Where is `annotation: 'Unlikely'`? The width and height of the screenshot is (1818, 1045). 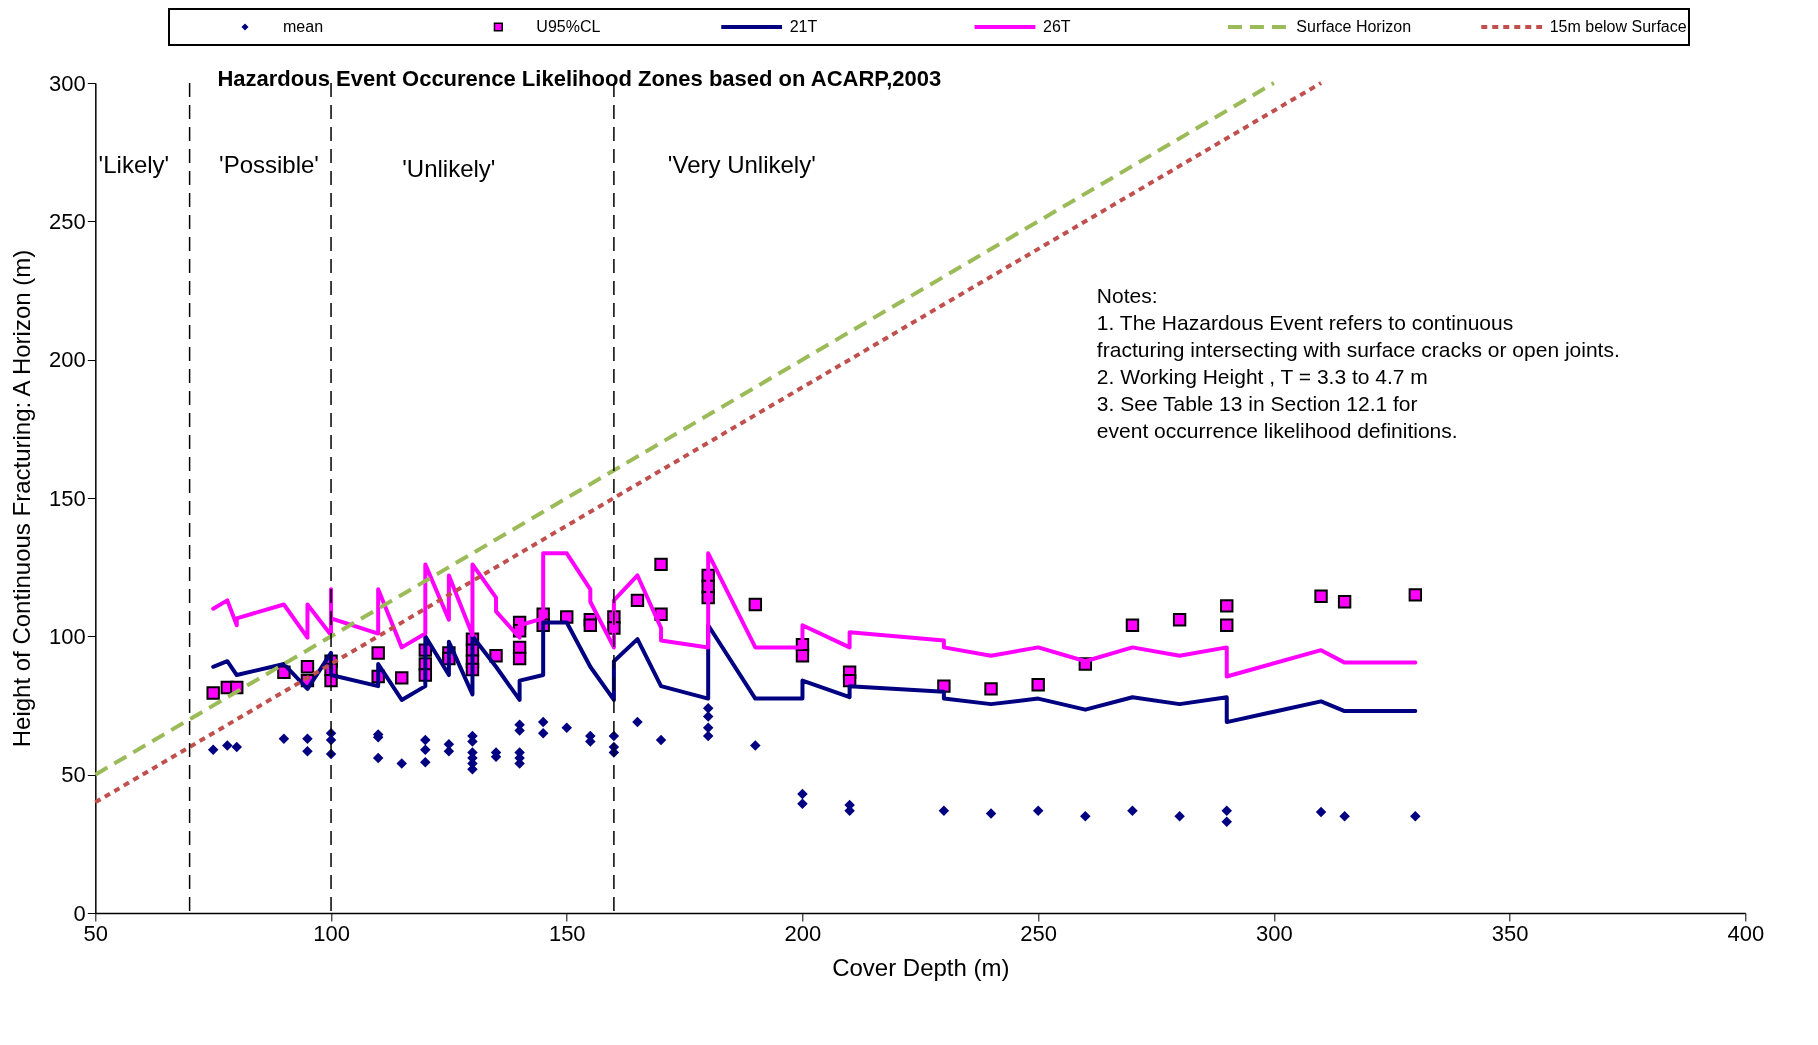
annotation: 'Unlikely' is located at coordinates (449, 169).